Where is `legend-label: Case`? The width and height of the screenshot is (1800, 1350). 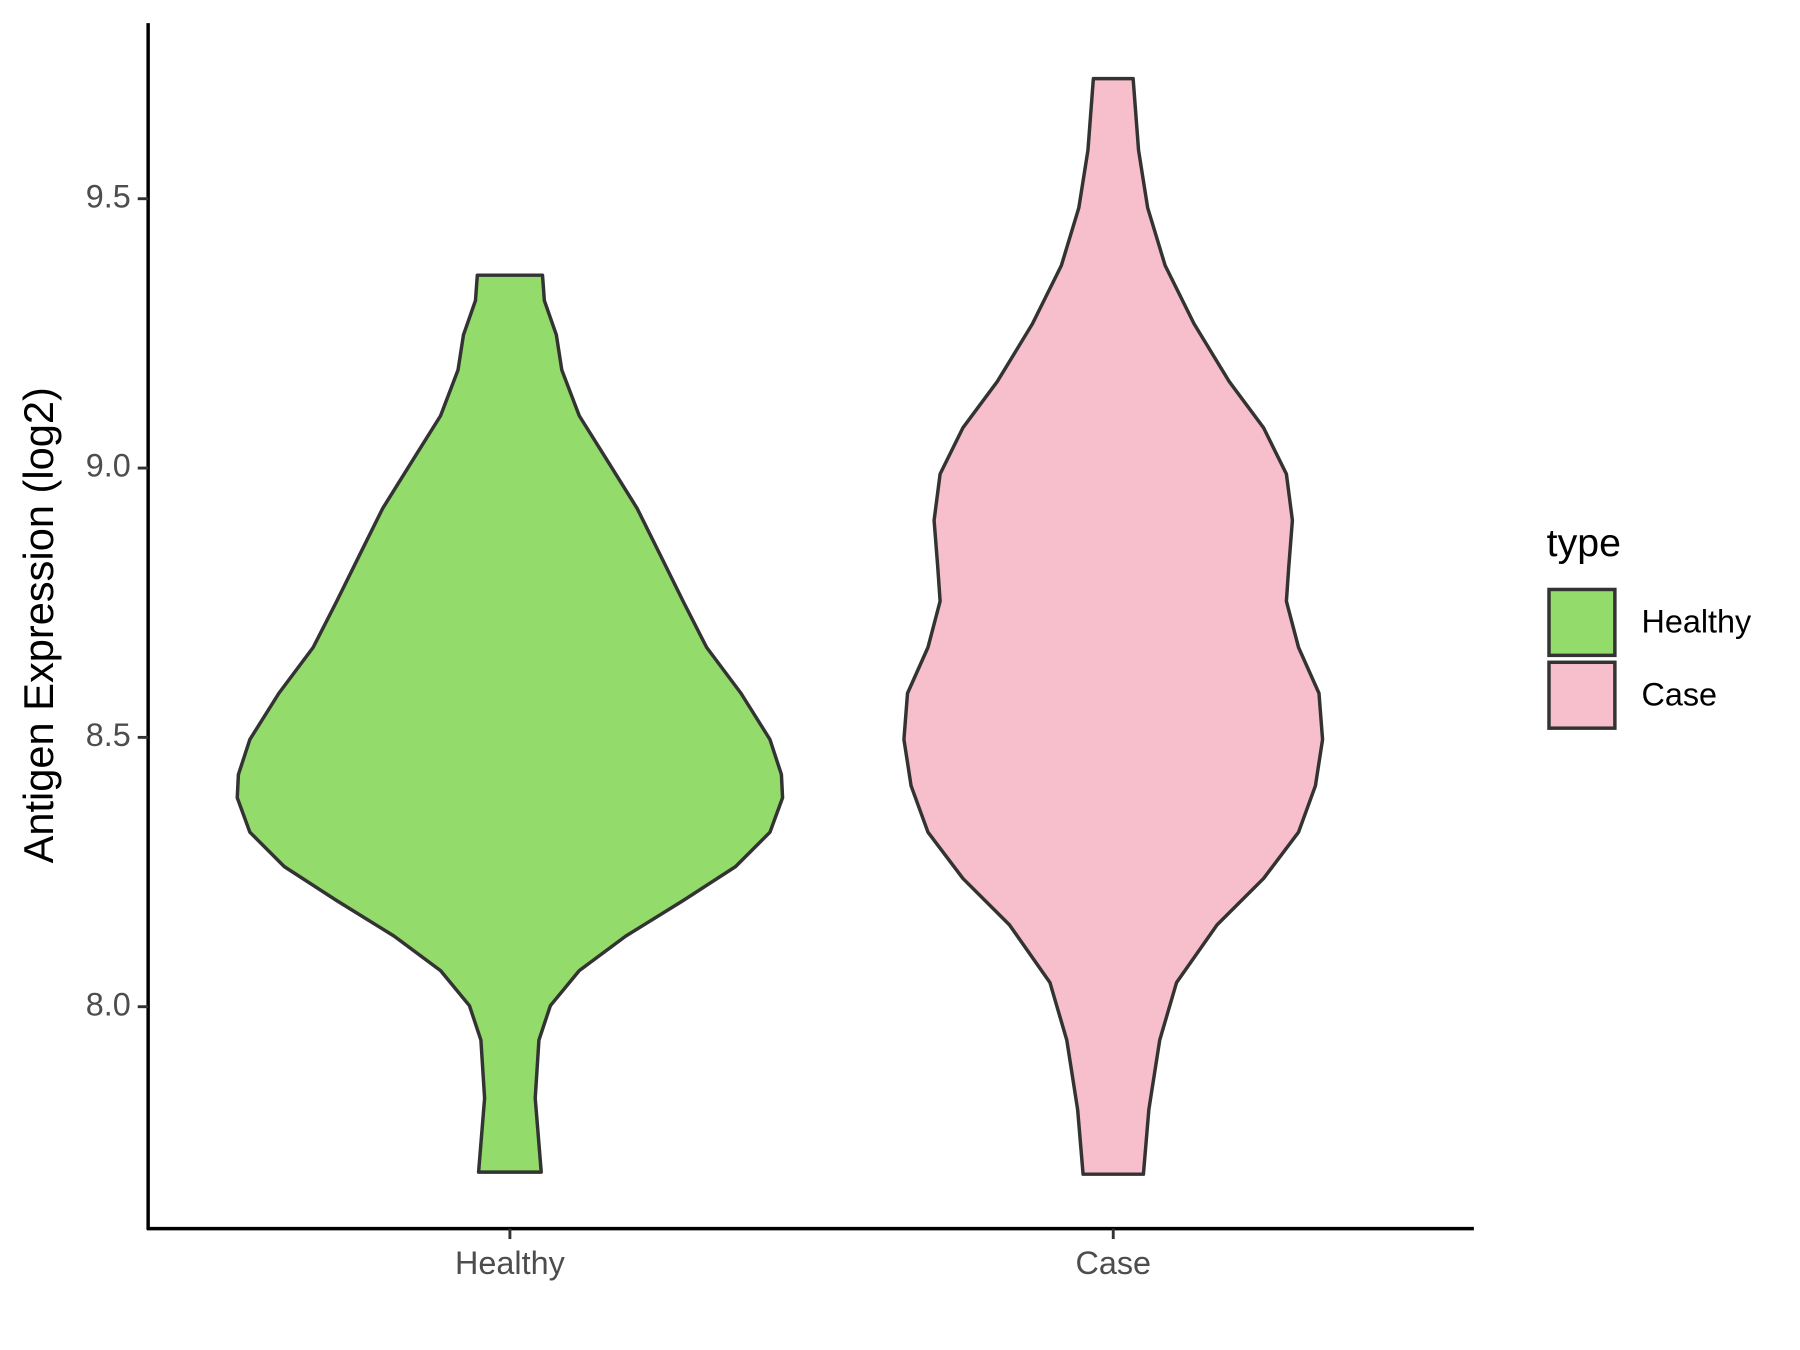 legend-label: Case is located at coordinates (1679, 695).